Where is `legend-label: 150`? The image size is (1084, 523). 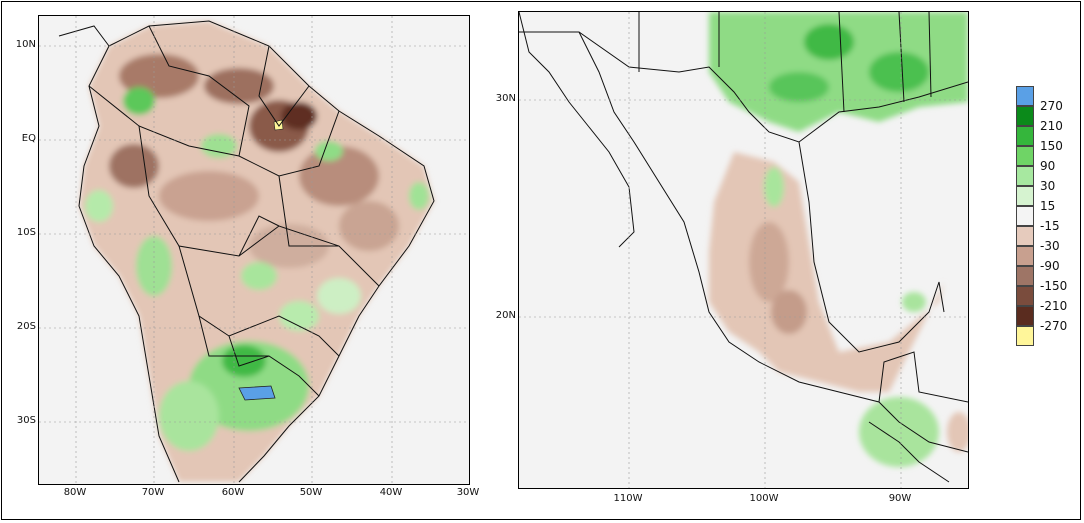
legend-label: 150 is located at coordinates (1051, 146).